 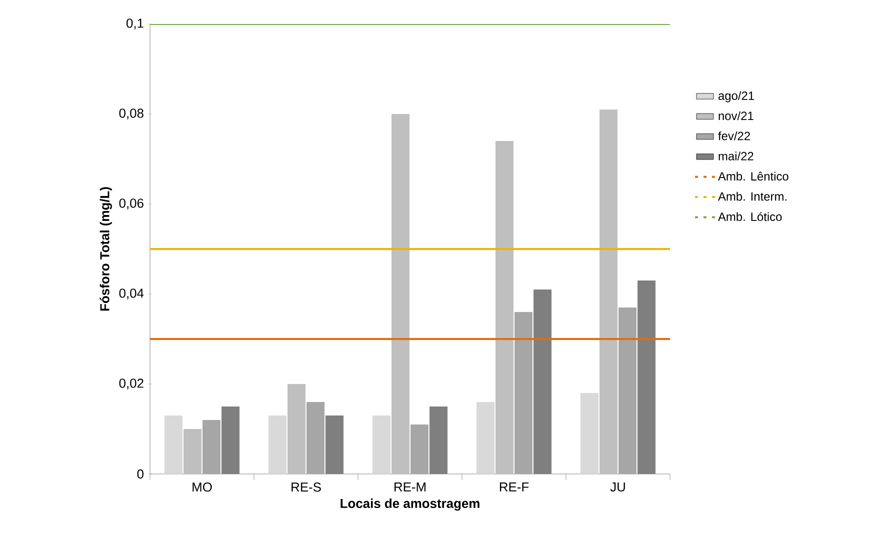 I want to click on legend-label: mai/22, so click(x=736, y=156).